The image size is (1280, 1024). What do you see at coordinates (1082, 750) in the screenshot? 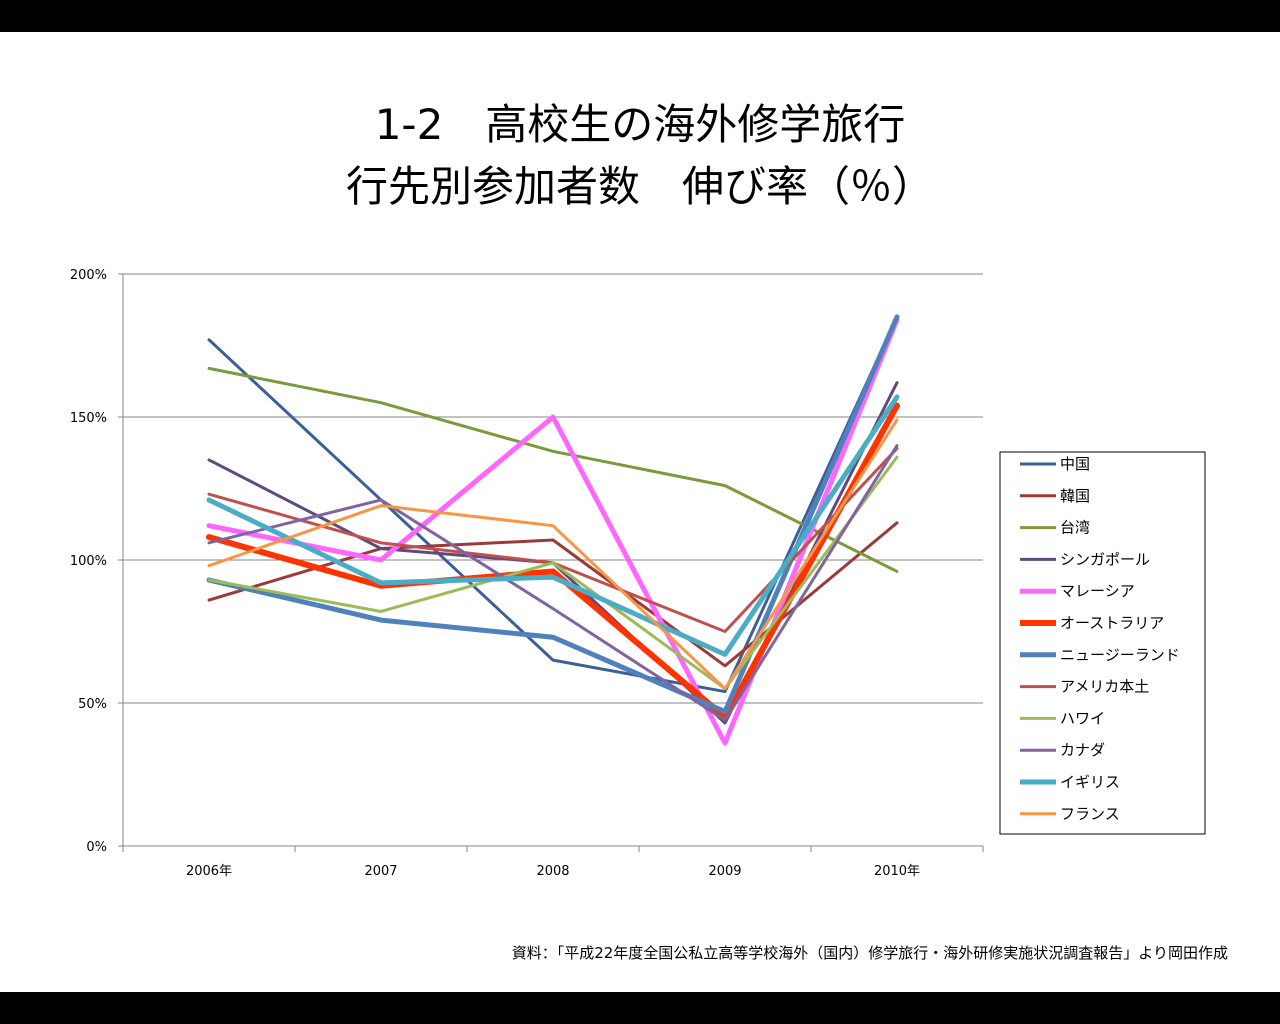
I see `legend-label: カナダ` at bounding box center [1082, 750].